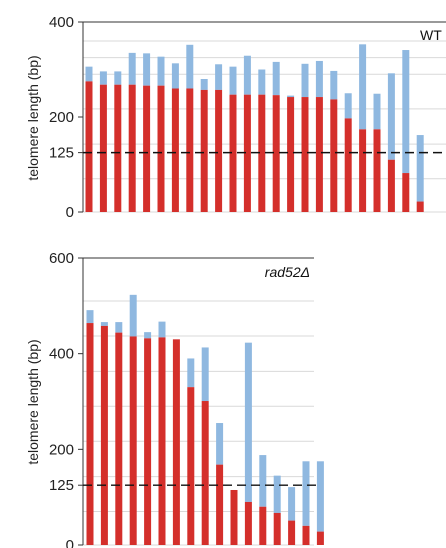  Describe the element at coordinates (287, 272) in the screenshot. I see `rad52-panel-label: rad52Δ` at that location.